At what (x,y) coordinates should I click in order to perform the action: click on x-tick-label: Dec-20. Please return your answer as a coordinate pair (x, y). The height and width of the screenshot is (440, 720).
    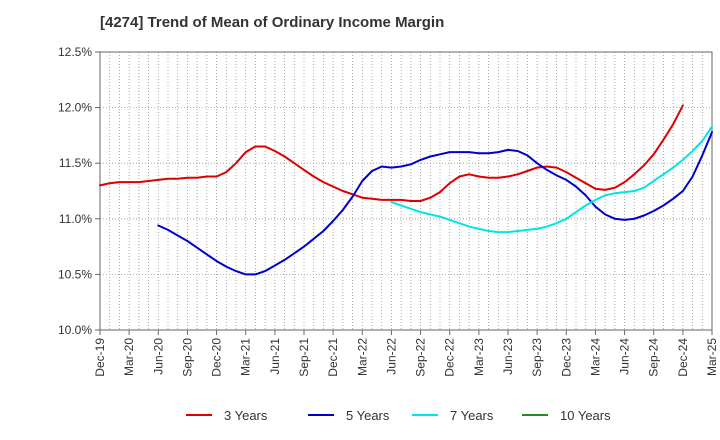
    Looking at the image, I should click on (217, 357).